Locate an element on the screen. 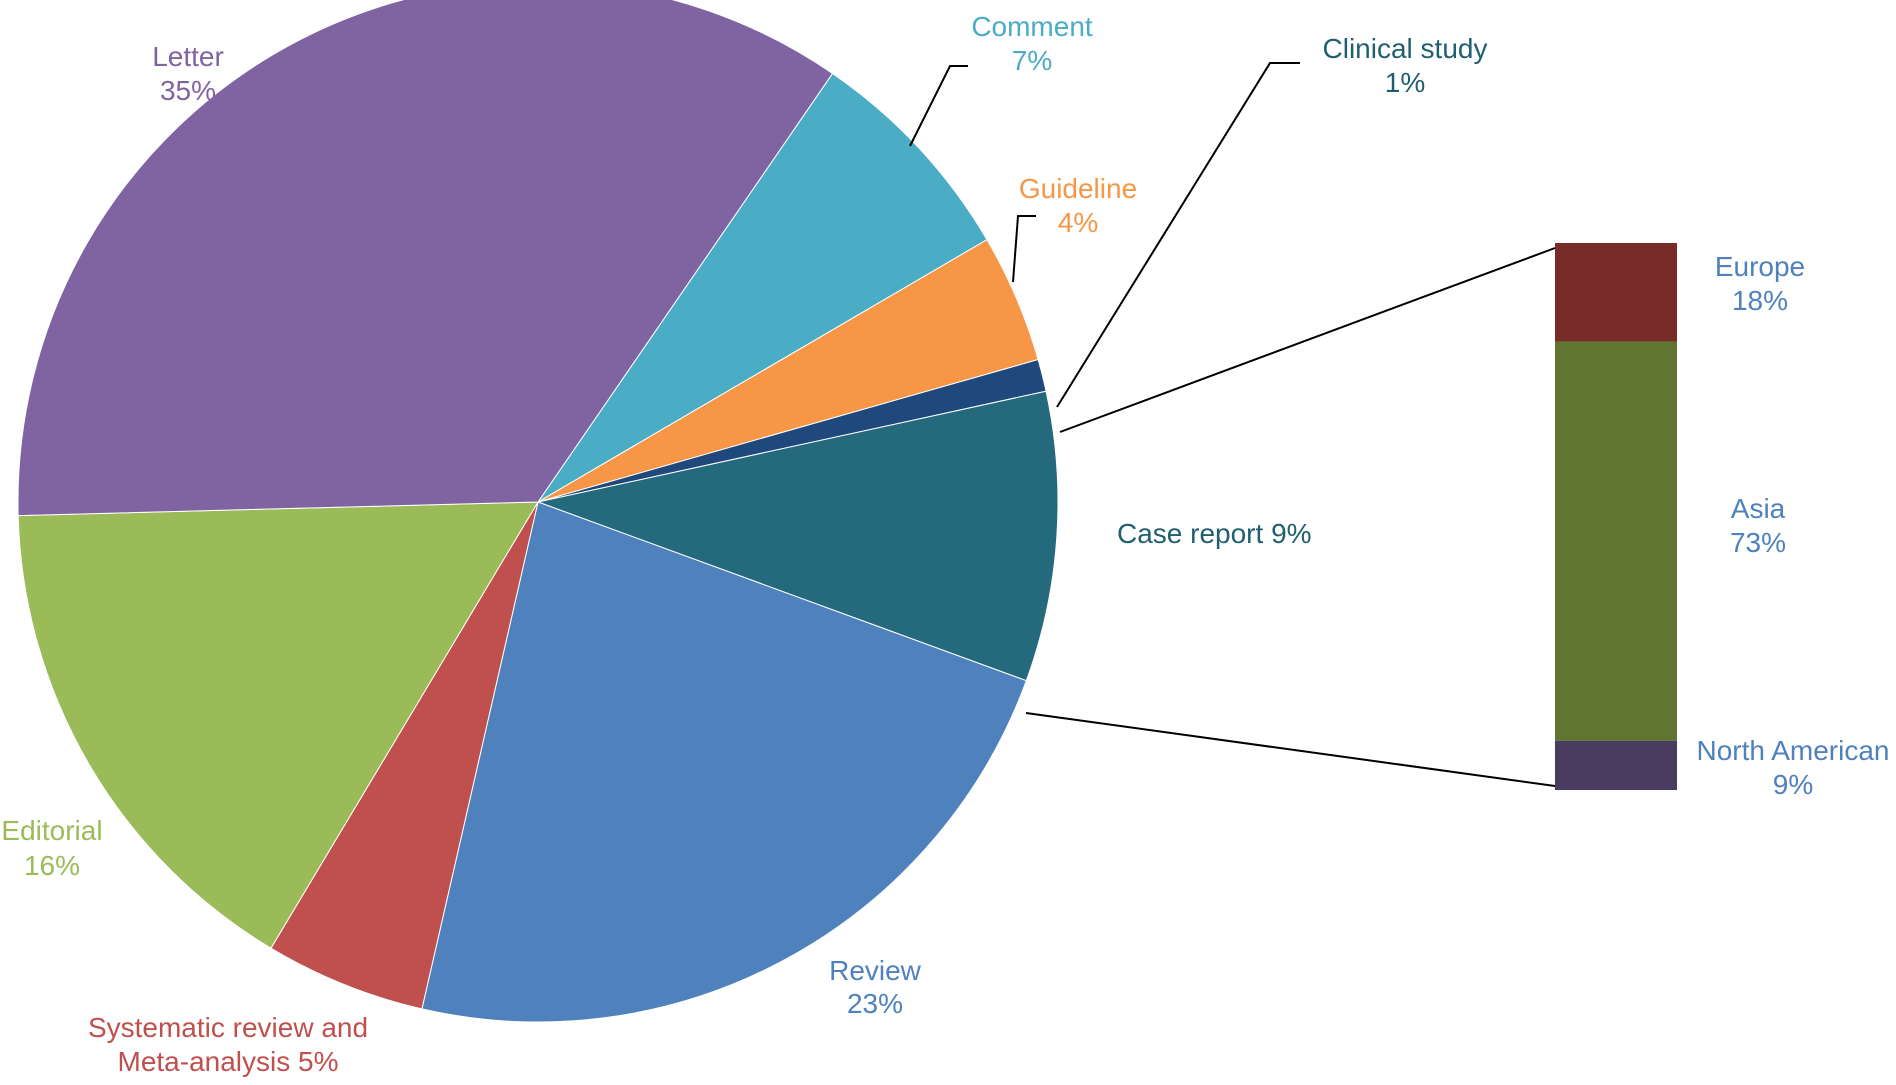 This screenshot has width=1896, height=1085. breakdown-segment-asia is located at coordinates (1616, 541).